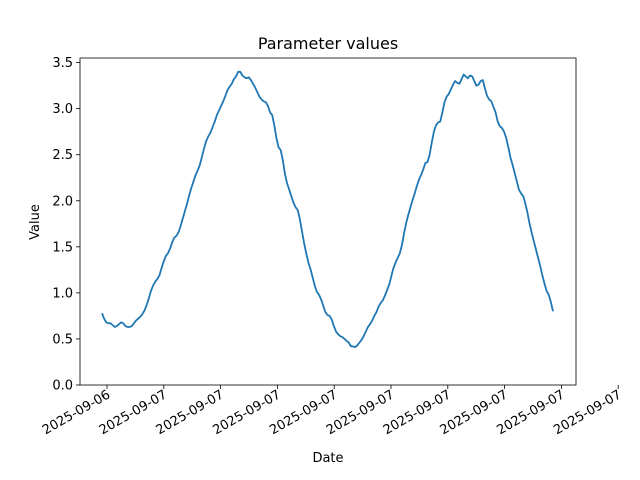 The image size is (640, 480). Describe the element at coordinates (327, 458) in the screenshot. I see `x-axis-label: Date` at that location.